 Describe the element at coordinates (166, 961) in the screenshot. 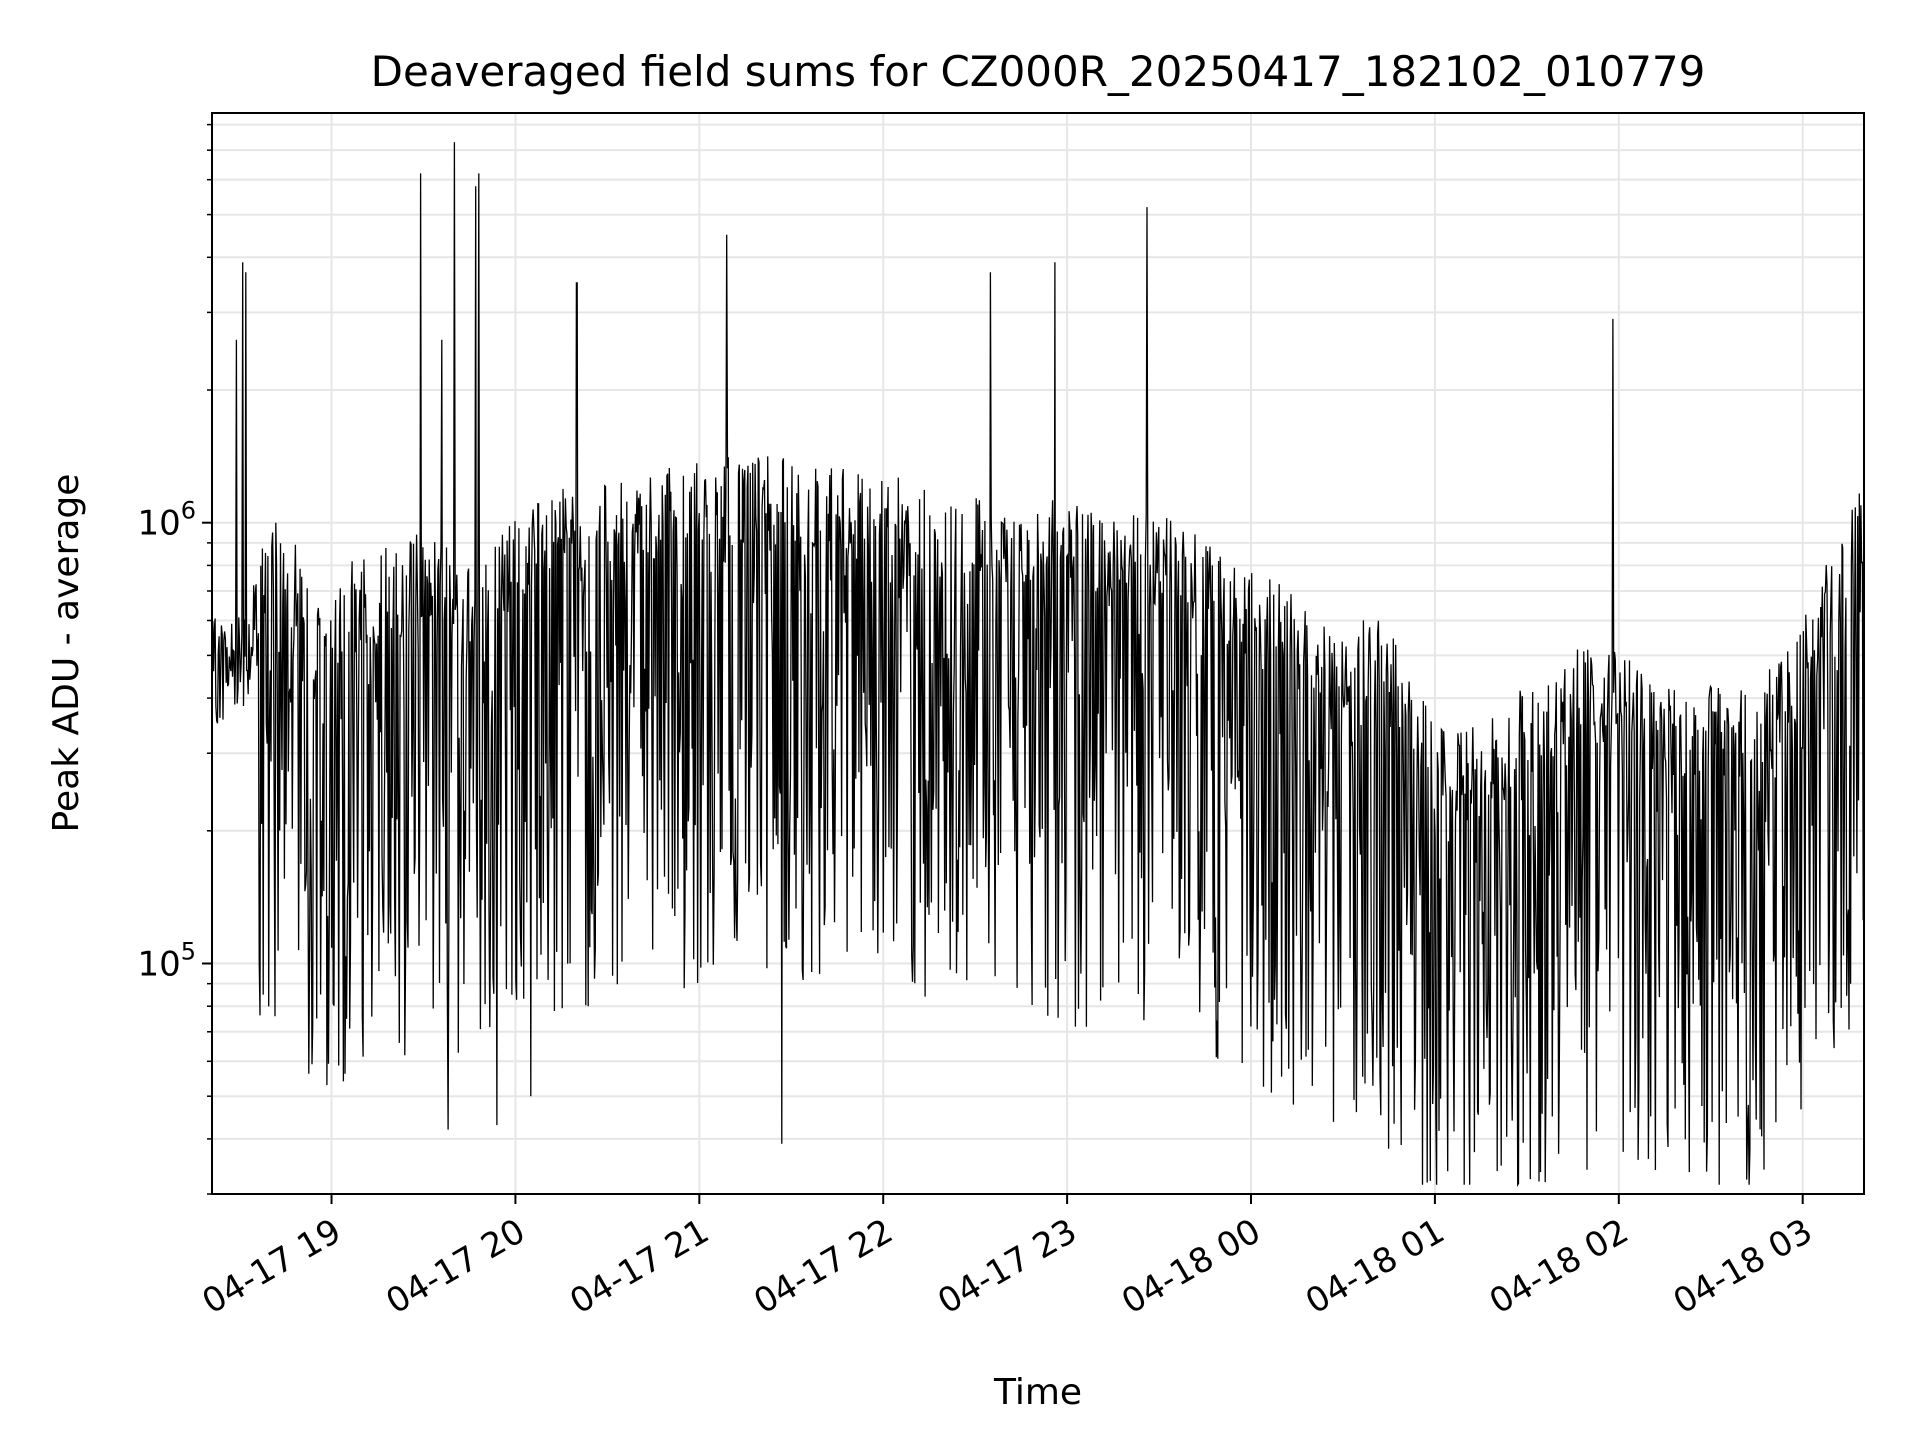

I see `y-tick-label: 10⁵` at that location.